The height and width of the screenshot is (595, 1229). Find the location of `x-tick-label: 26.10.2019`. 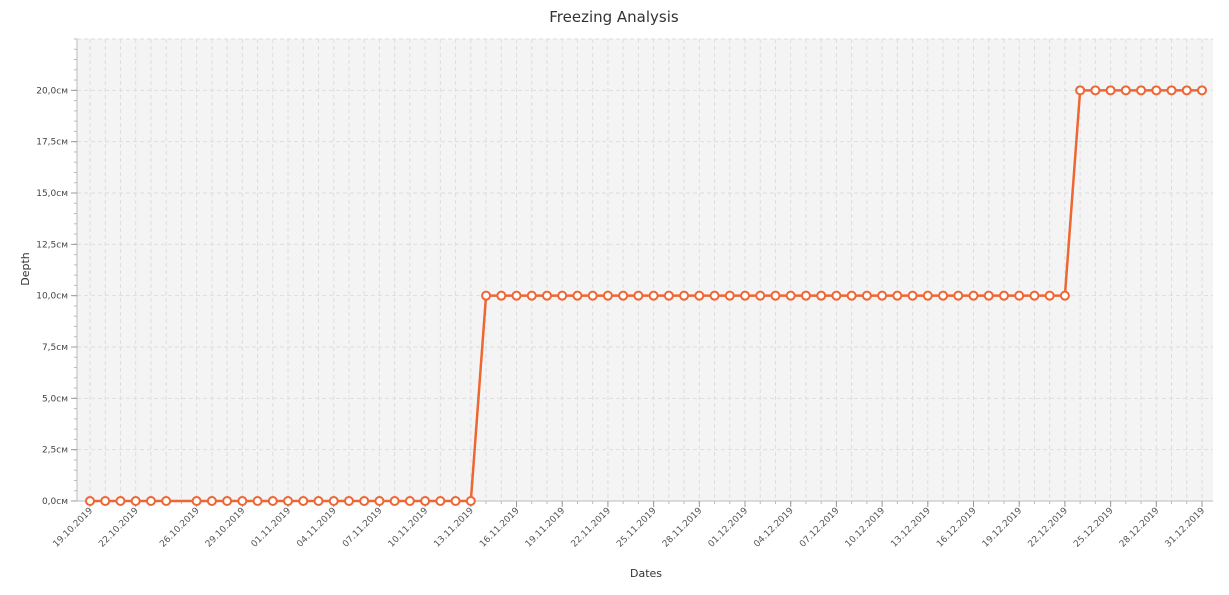

x-tick-label: 26.10.2019 is located at coordinates (180, 528).